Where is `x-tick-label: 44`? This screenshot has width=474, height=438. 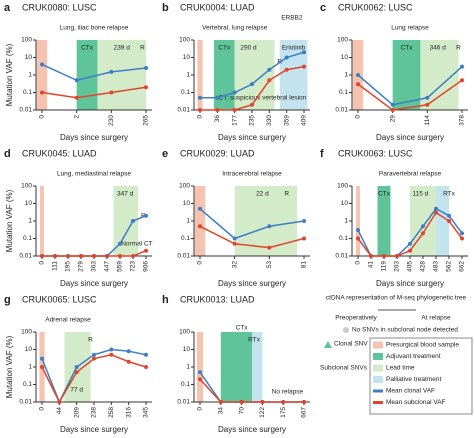
x-tick-label: 44 is located at coordinates (59, 411).